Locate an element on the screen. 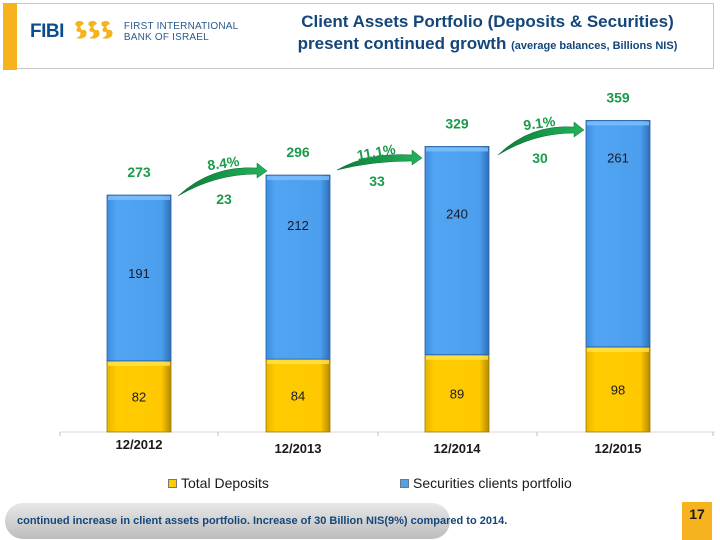 The height and width of the screenshot is (540, 720). title-main: present continued growth is located at coordinates (404, 43).